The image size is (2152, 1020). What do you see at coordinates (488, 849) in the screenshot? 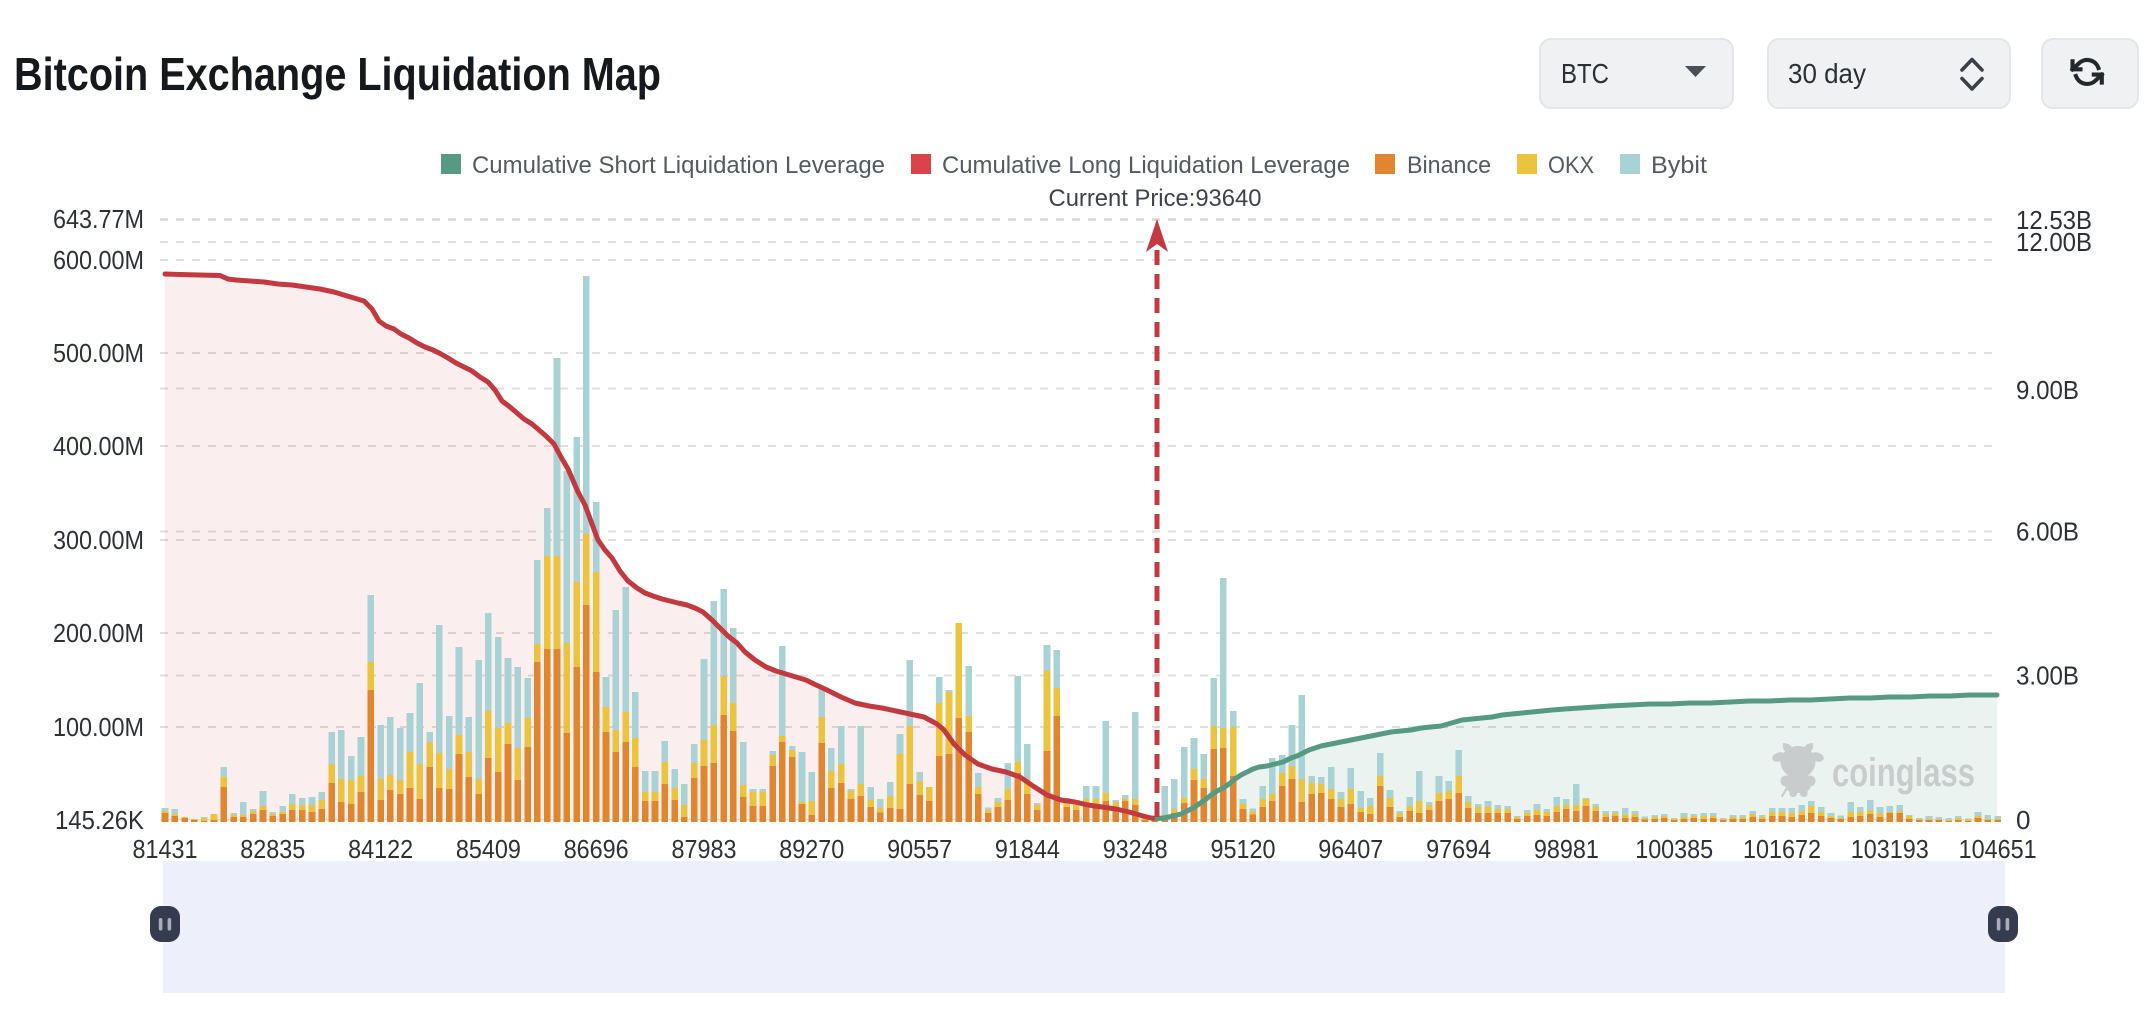
I see `svg-text: 85409` at bounding box center [488, 849].